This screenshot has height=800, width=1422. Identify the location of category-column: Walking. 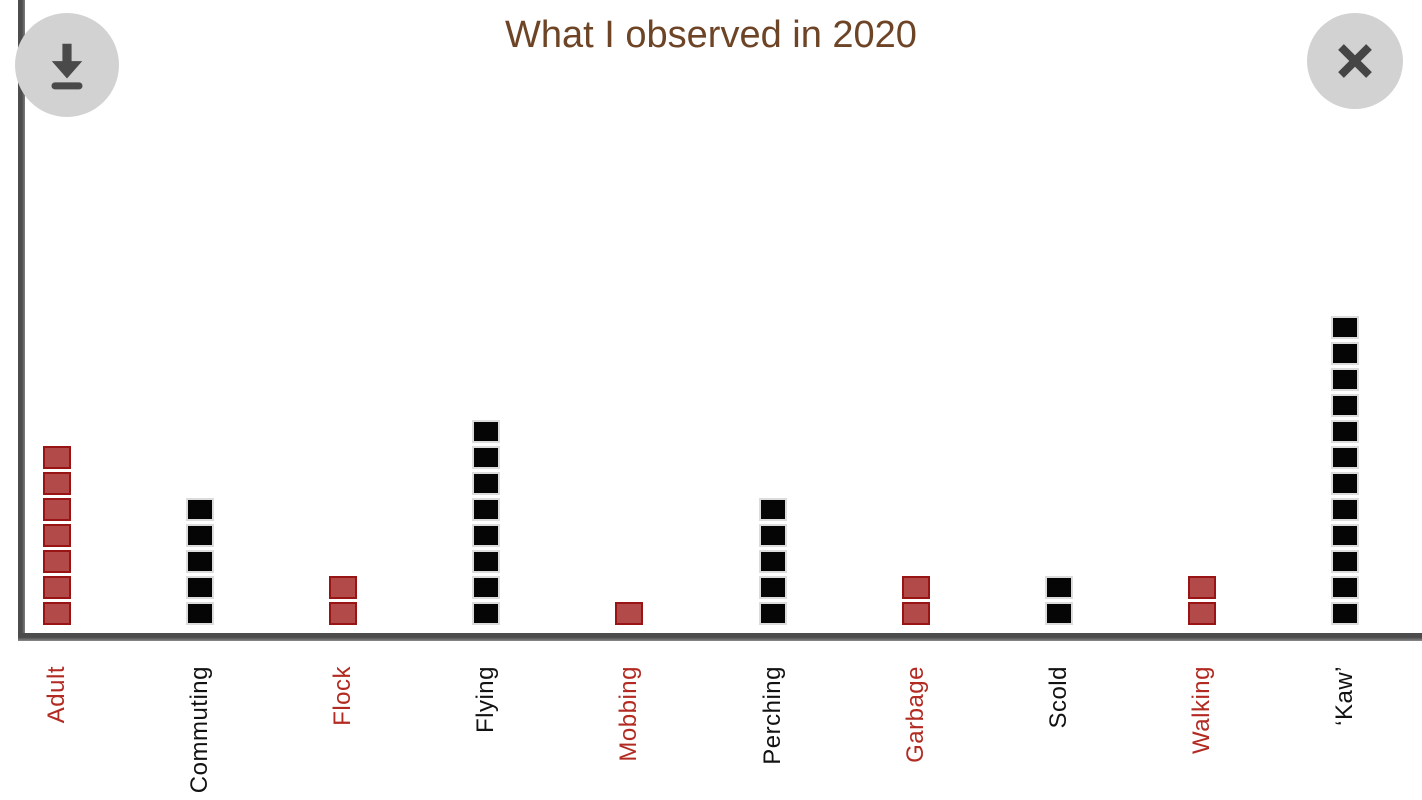
(1202, 400).